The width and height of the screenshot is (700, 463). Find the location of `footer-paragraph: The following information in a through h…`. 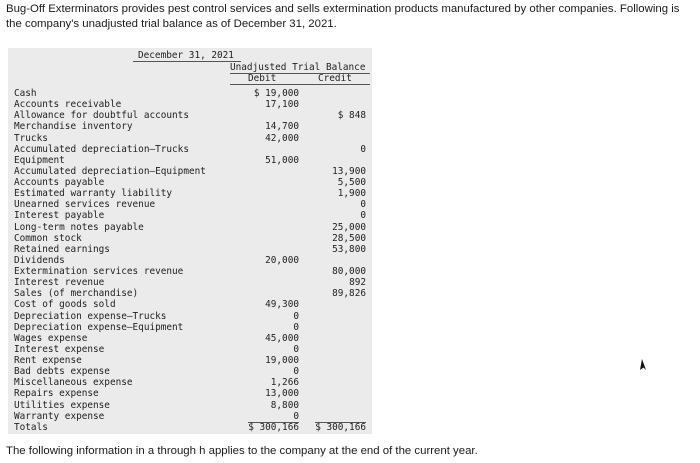

footer-paragraph: The following information in a through h… is located at coordinates (242, 451).